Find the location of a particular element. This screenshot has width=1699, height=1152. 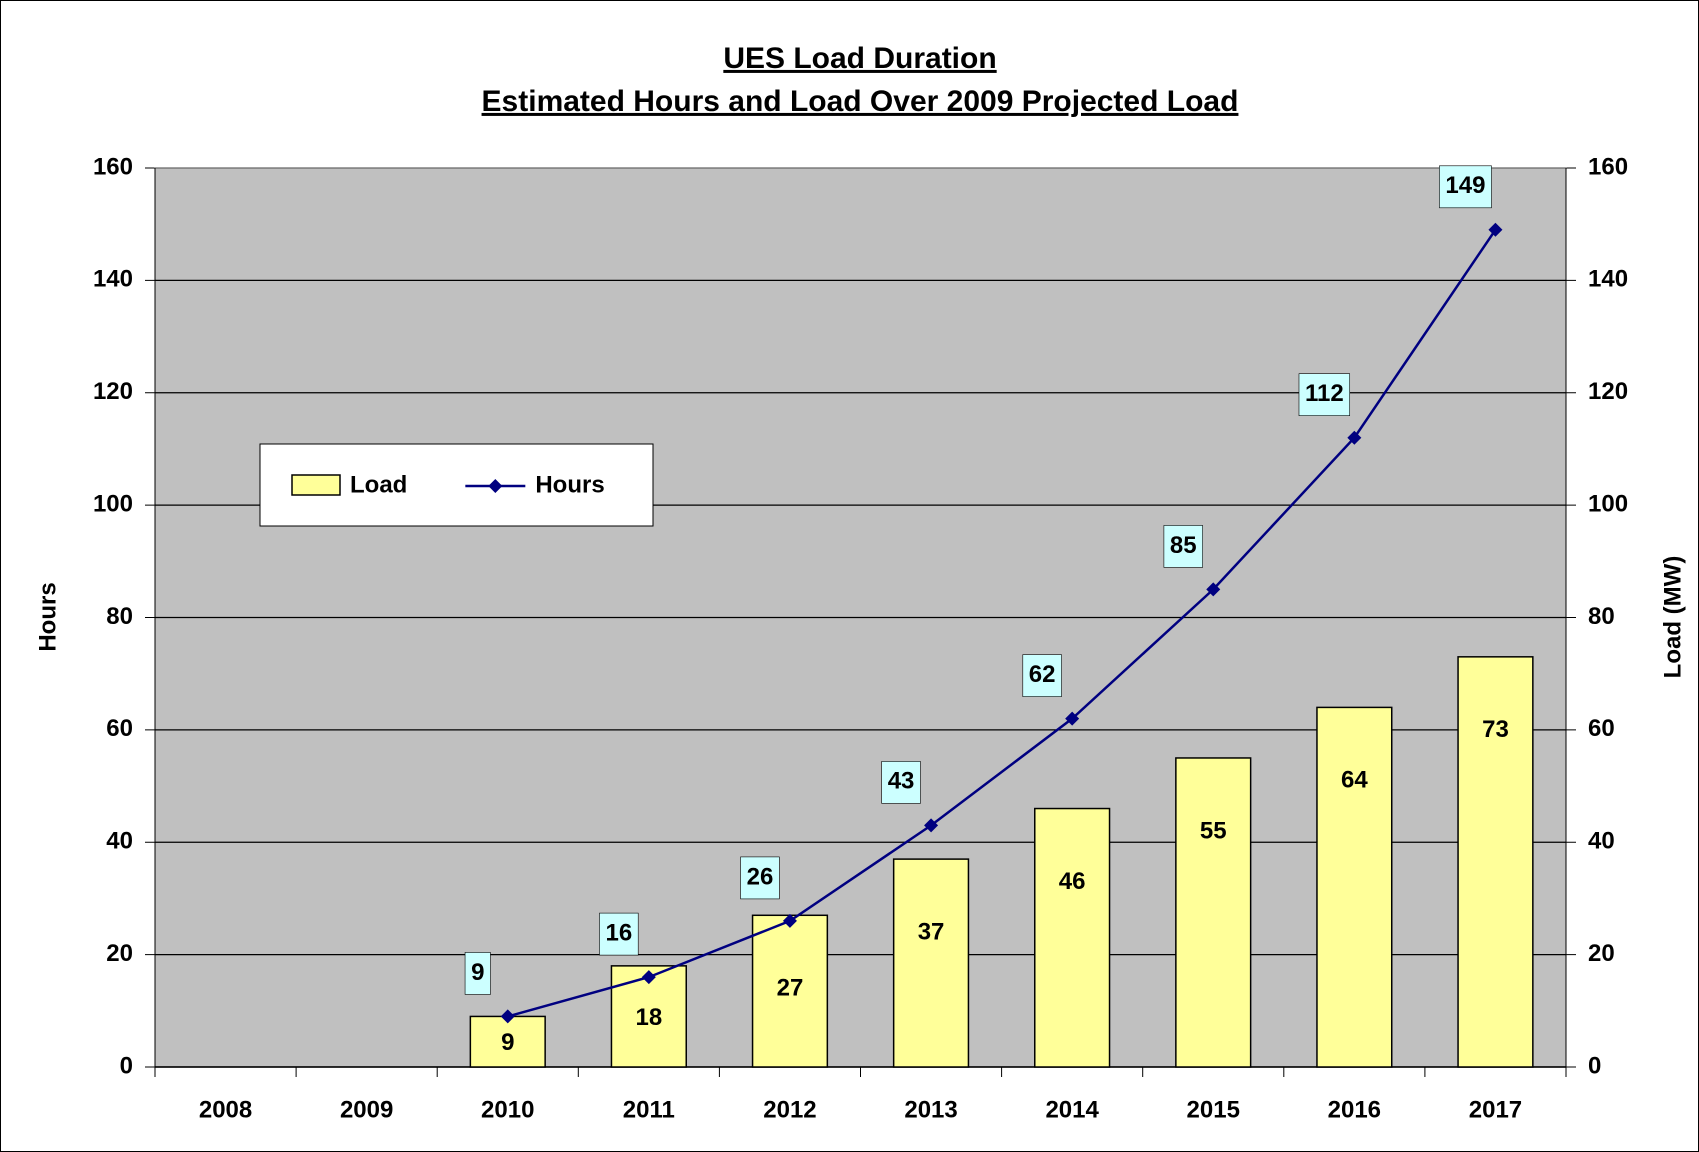

y2-tick-label: 140 is located at coordinates (1608, 279).